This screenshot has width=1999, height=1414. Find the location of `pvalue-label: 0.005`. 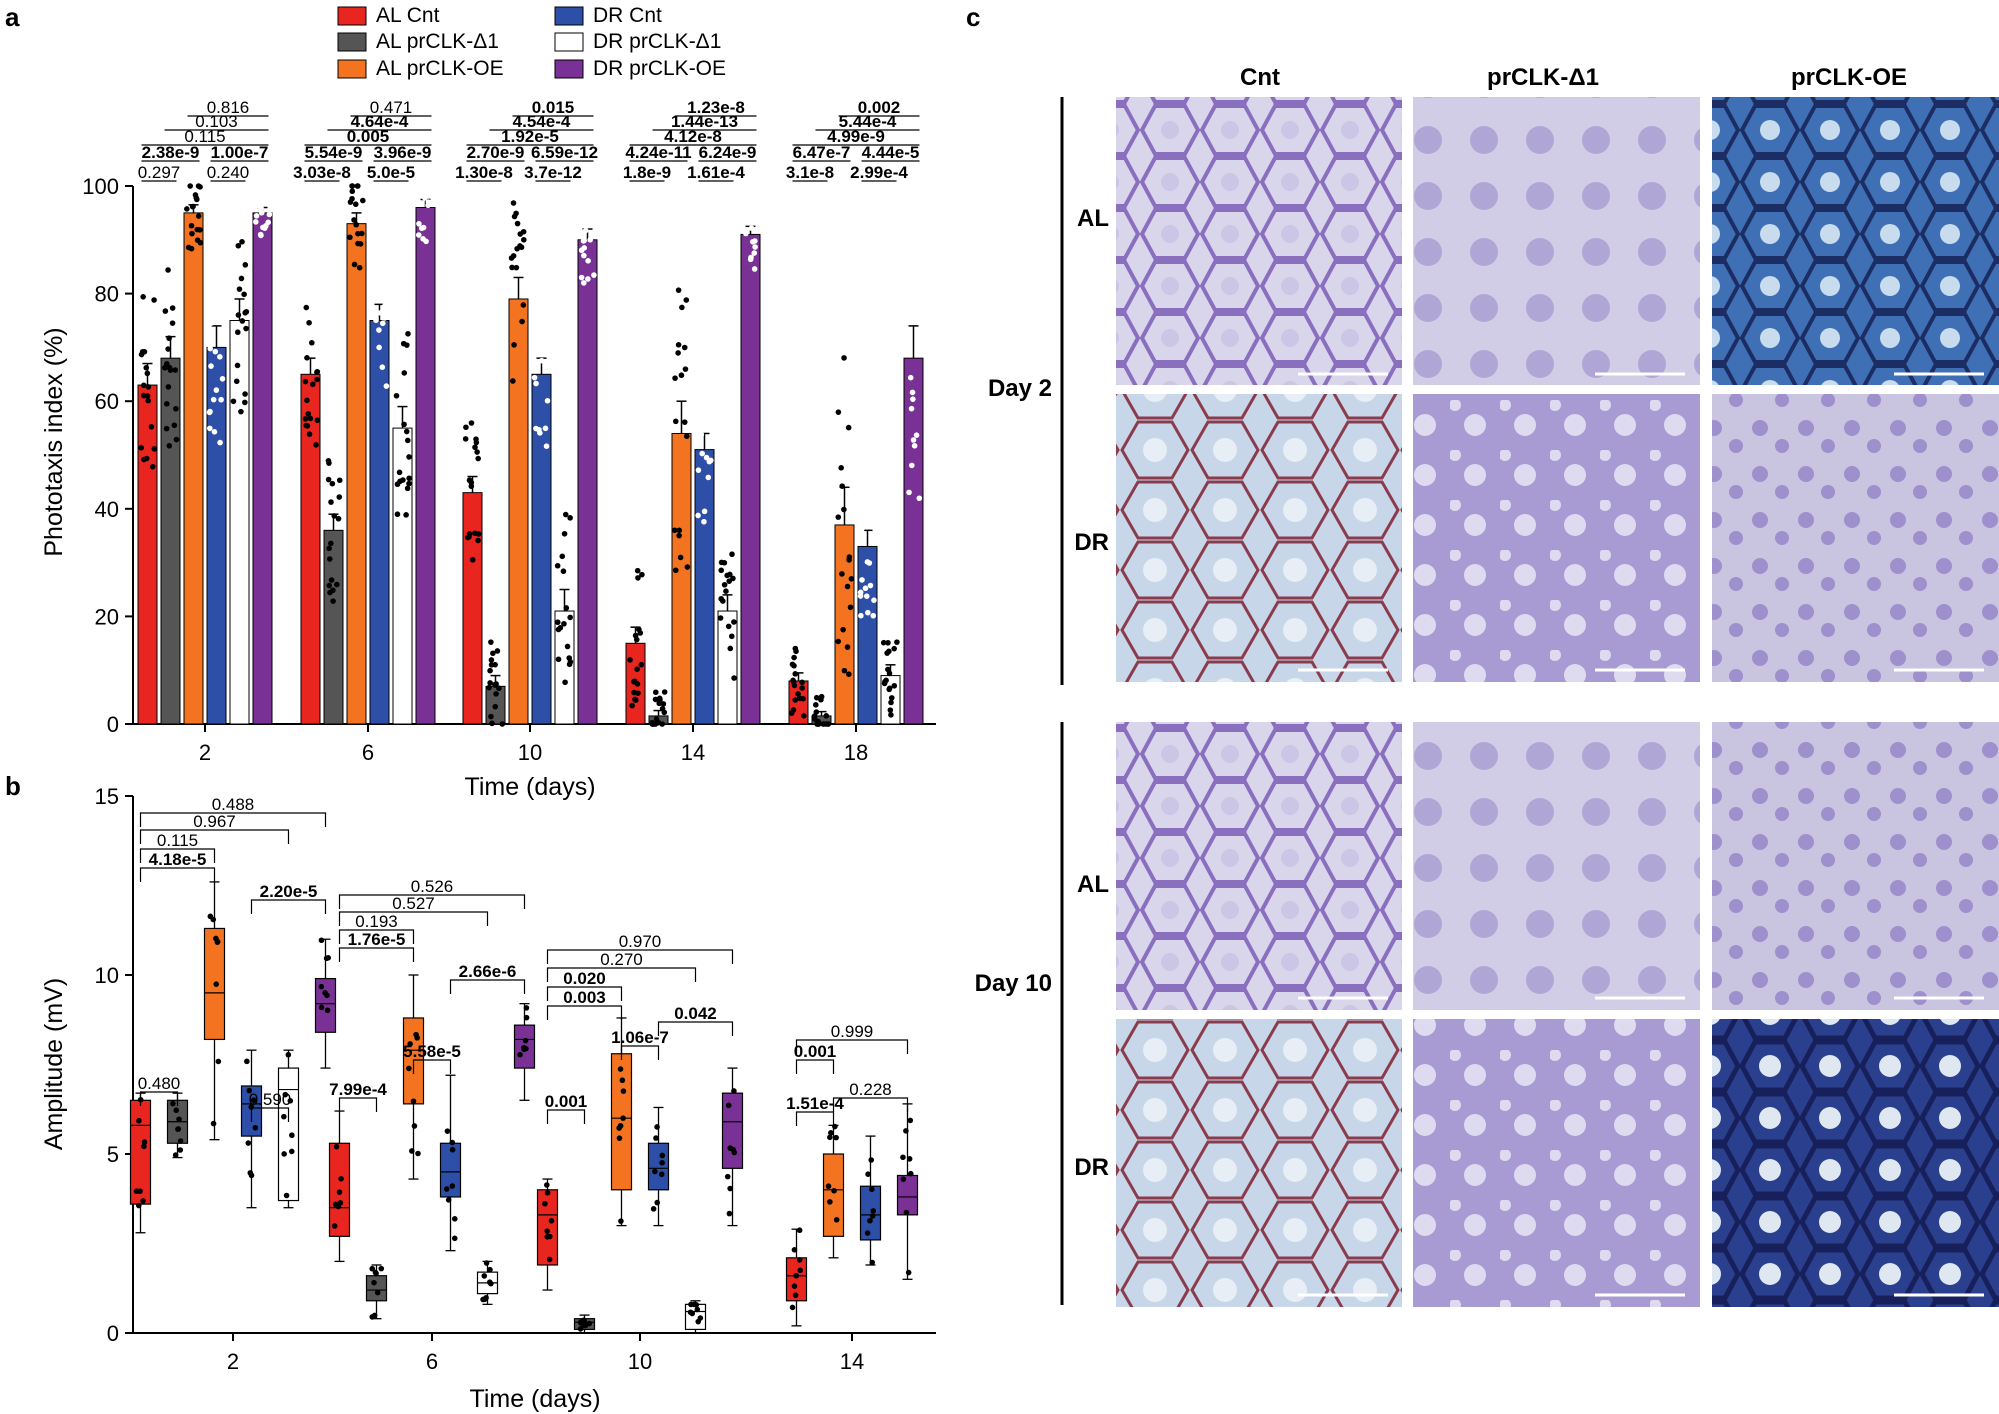

pvalue-label: 0.005 is located at coordinates (368, 136).